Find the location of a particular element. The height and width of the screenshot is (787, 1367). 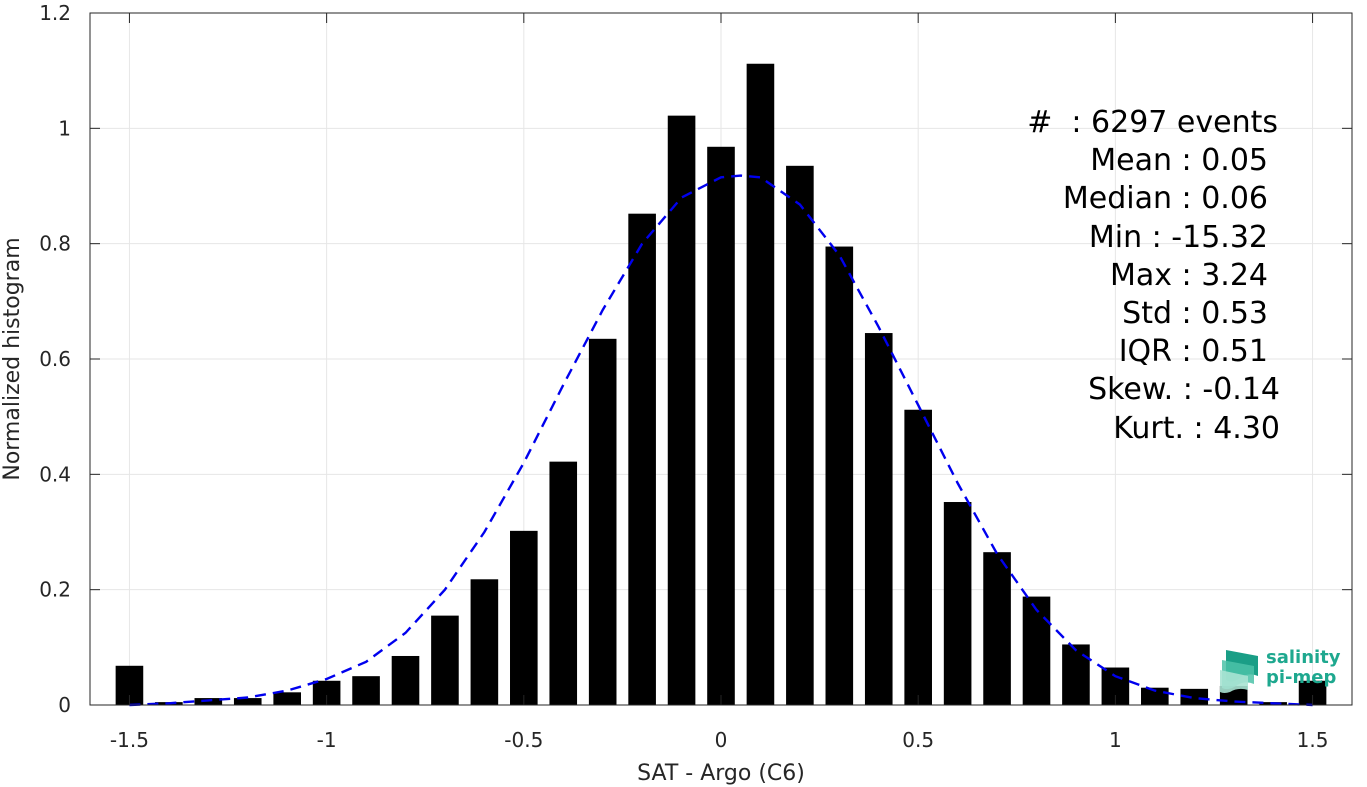

y-tick-label: 0.4 is located at coordinates (55, 474).